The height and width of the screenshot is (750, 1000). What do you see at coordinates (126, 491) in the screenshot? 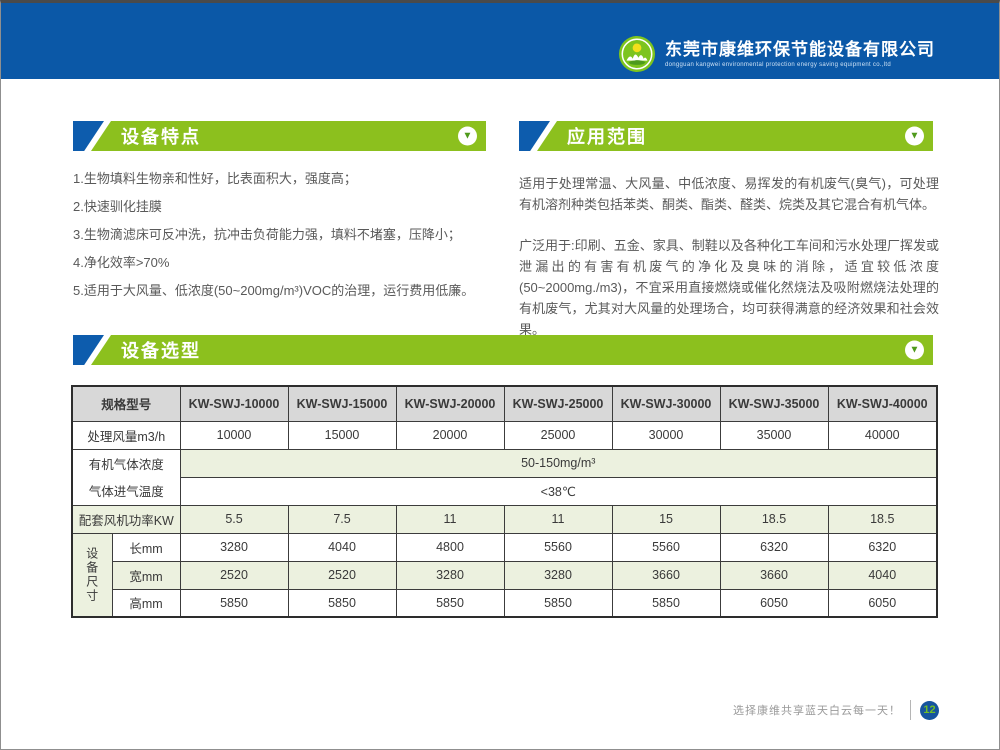
I see `row-label: 气体进气温度` at bounding box center [126, 491].